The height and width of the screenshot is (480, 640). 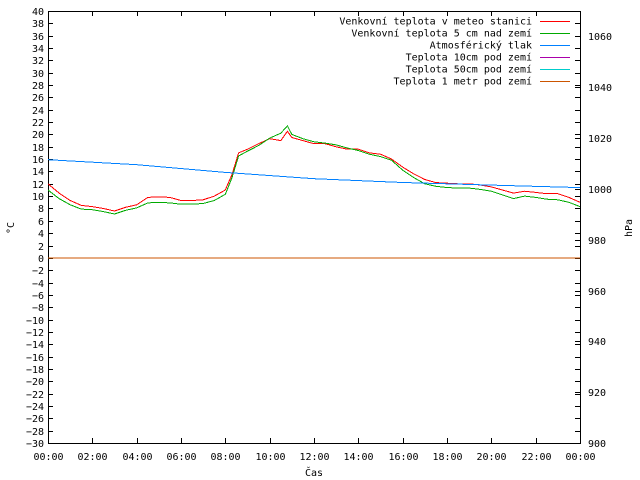 I want to click on left-tick-label: 12, so click(x=38, y=185).